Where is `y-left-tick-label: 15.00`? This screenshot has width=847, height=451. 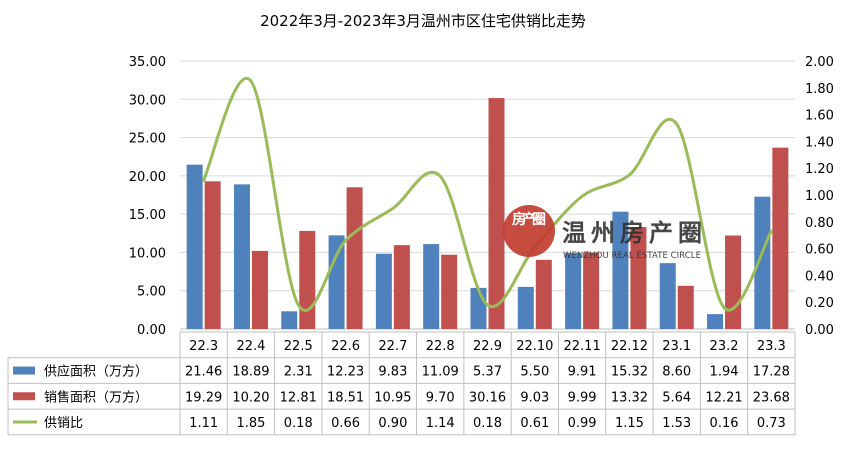 y-left-tick-label: 15.00 is located at coordinates (147, 215).